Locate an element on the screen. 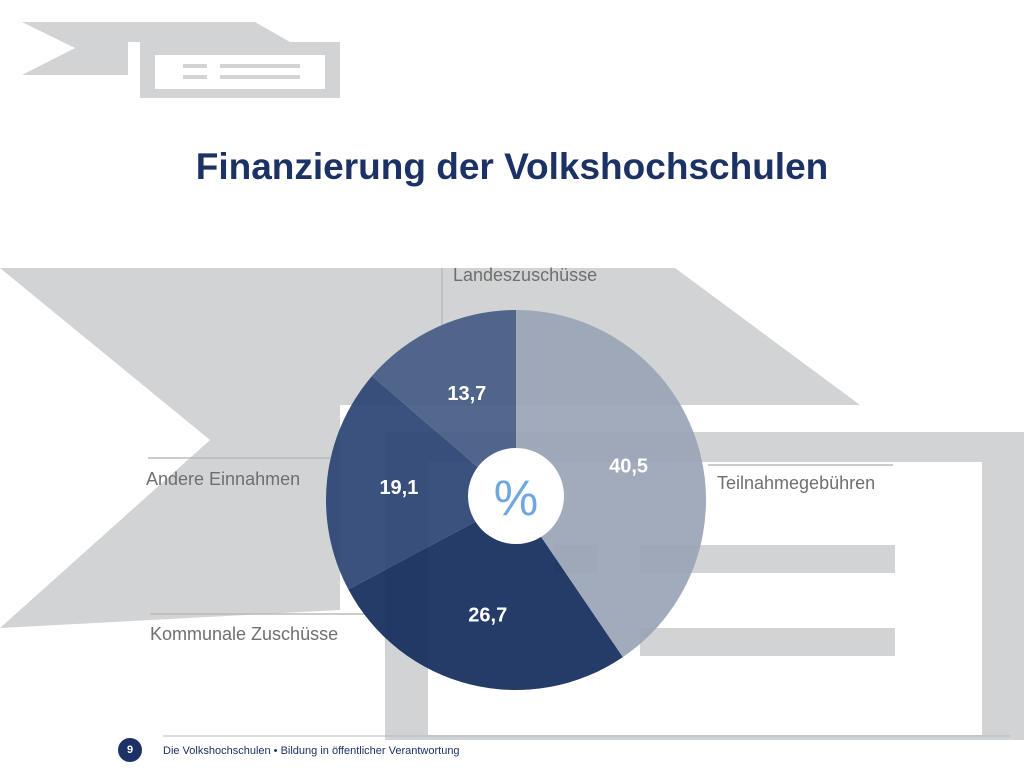 This screenshot has width=1024, height=768. slice-category-label: Teilnahmegebühren is located at coordinates (796, 483).